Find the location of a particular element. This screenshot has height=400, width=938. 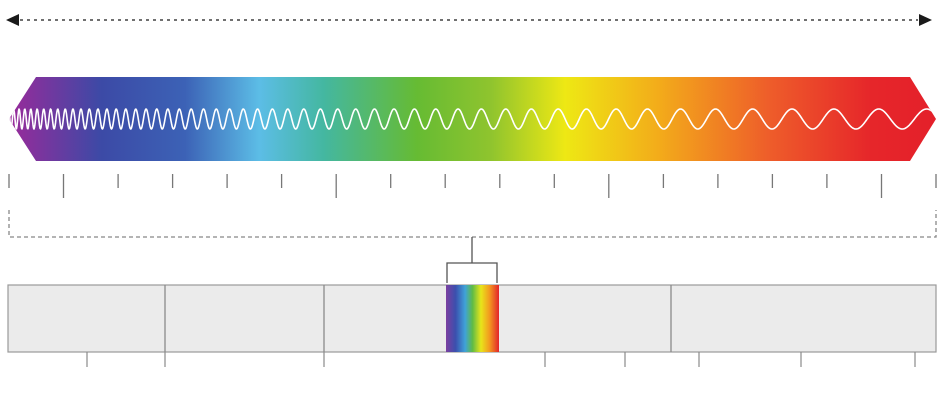

arrow-left-head is located at coordinates (12, 20).